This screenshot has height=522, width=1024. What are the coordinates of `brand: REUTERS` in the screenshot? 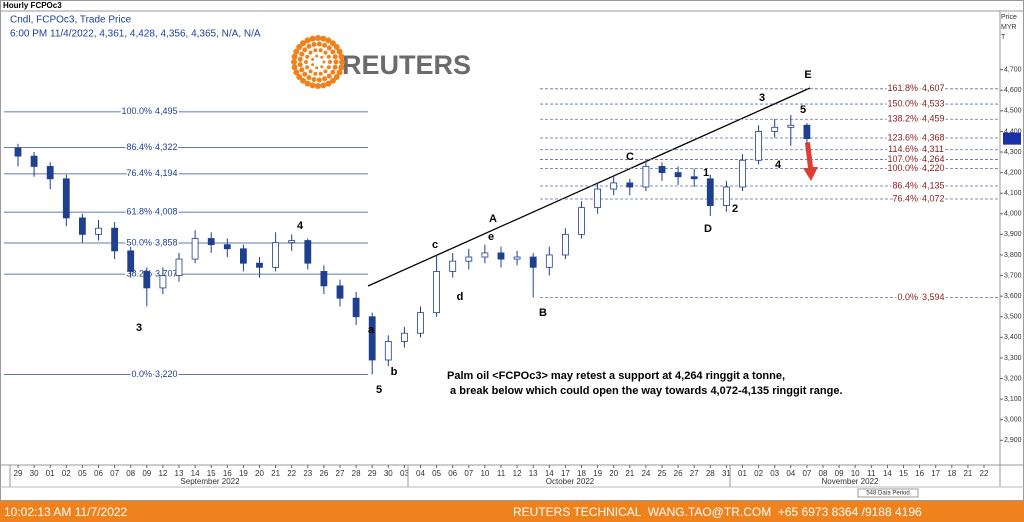 It's located at (406, 65).